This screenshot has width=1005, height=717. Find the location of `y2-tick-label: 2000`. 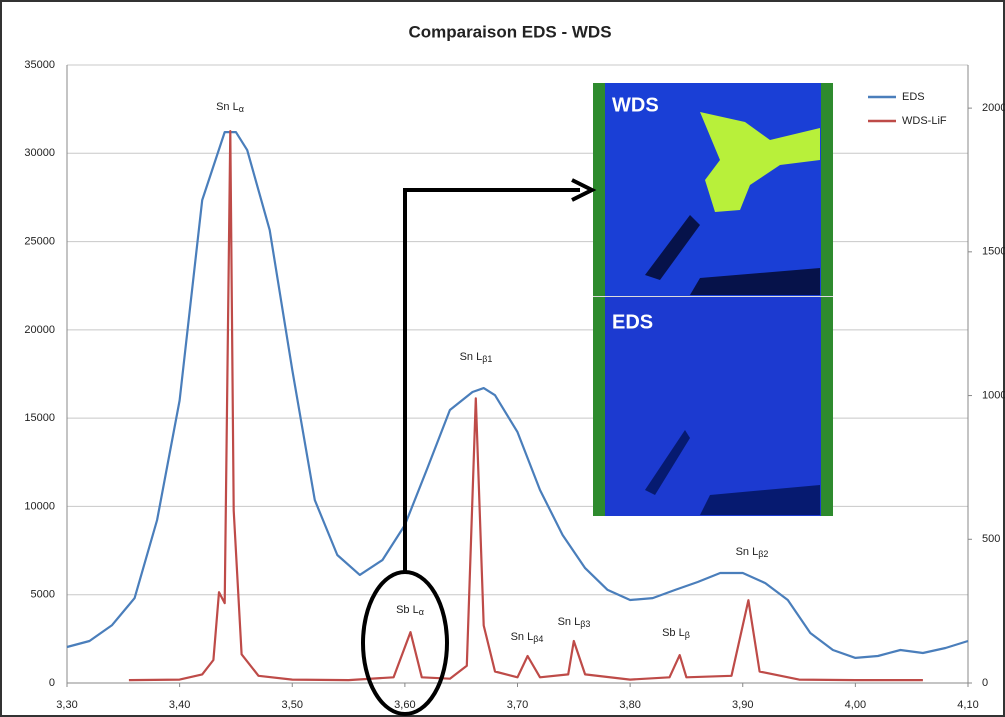

y2-tick-label: 2000 is located at coordinates (993, 108).